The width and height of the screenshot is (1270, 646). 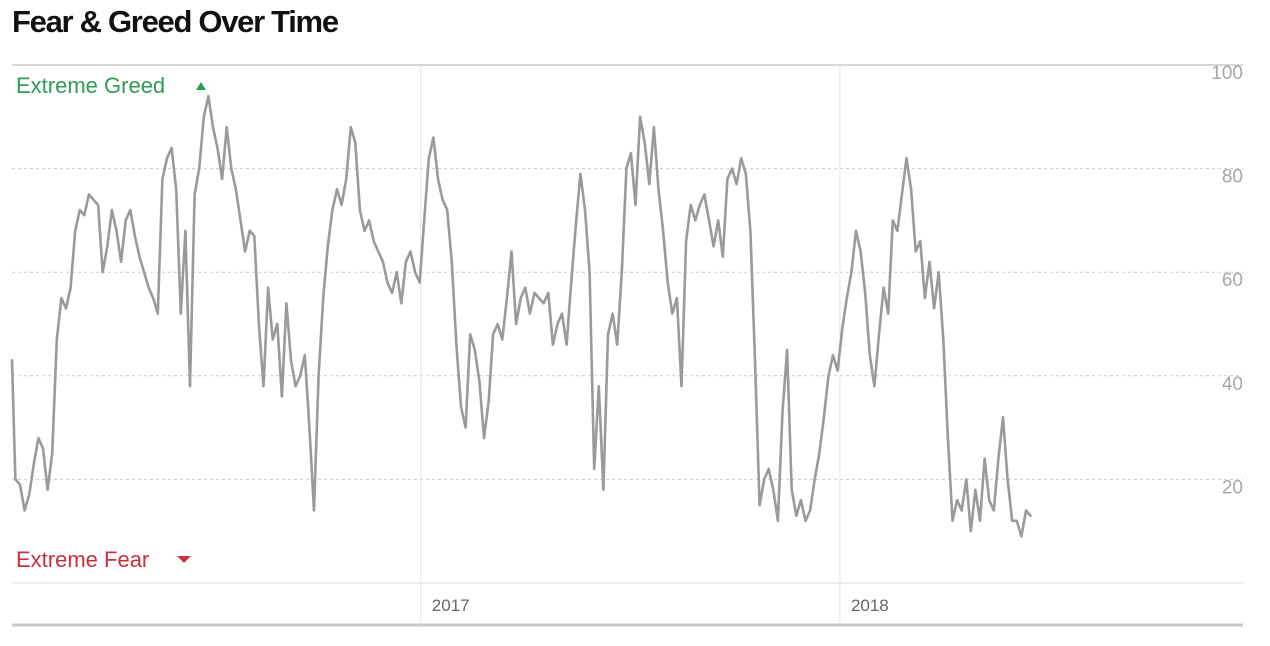 What do you see at coordinates (184, 559) in the screenshot?
I see `down-triangle-icon` at bounding box center [184, 559].